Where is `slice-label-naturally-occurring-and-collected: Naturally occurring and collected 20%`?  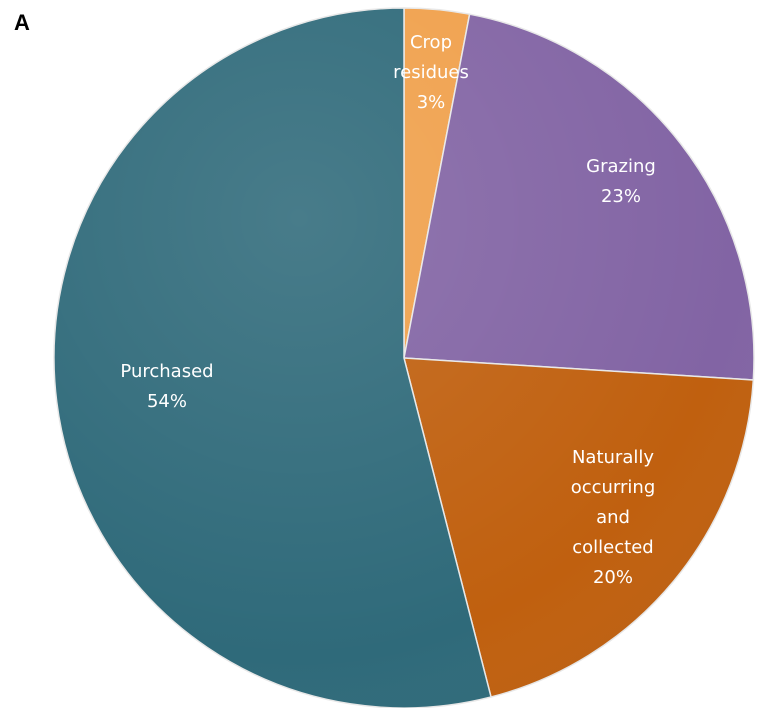 slice-label-naturally-occurring-and-collected: Naturally occurring and collected 20% is located at coordinates (613, 517).